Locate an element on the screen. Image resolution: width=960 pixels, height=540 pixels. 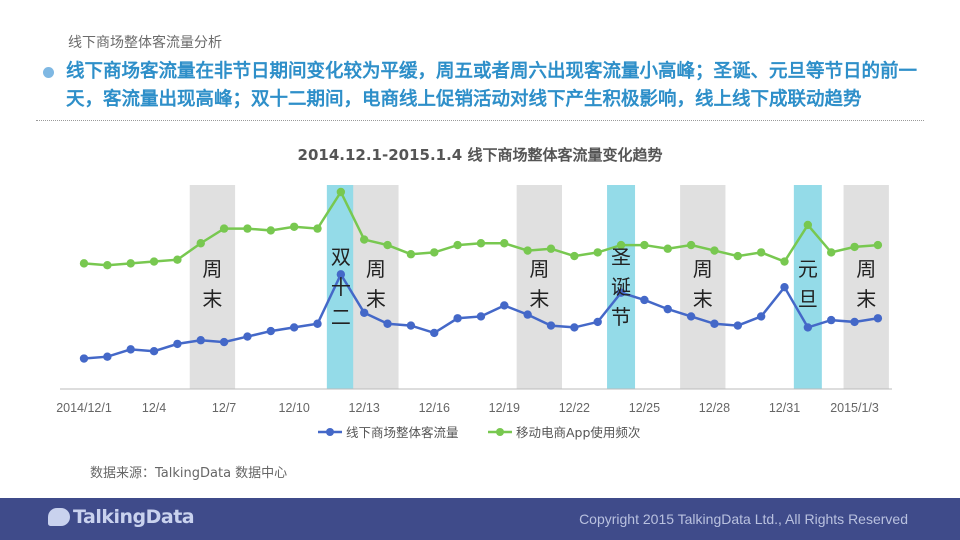
page-label: 线下商场整体客流量分析 is located at coordinates (145, 43).